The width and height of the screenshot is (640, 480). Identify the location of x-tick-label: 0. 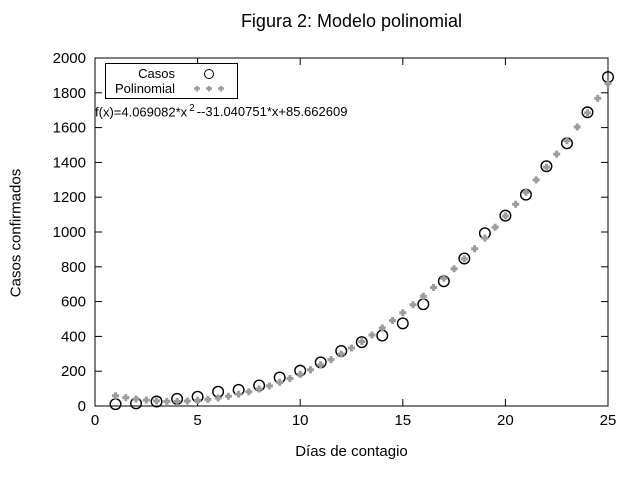
(95, 420).